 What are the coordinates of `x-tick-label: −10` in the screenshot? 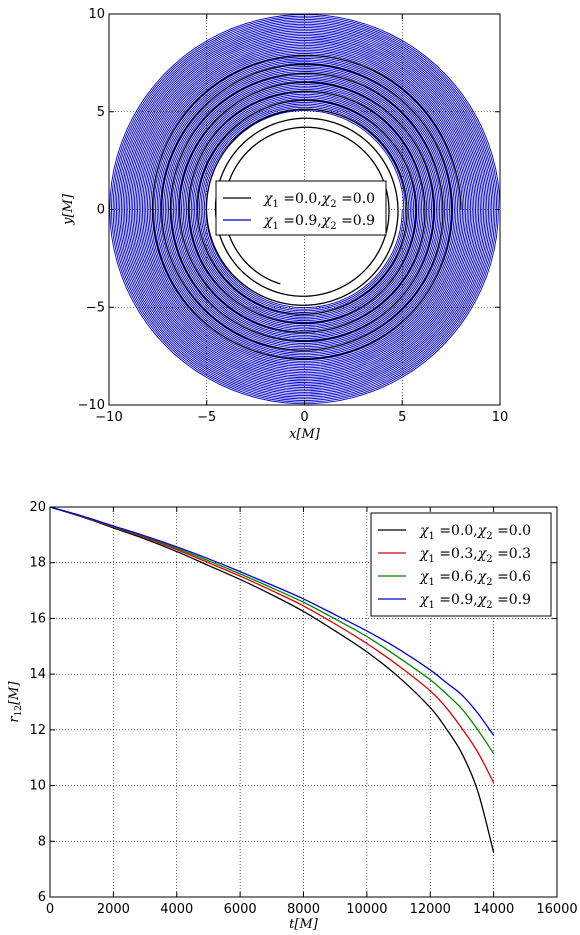 It's located at (108, 417).